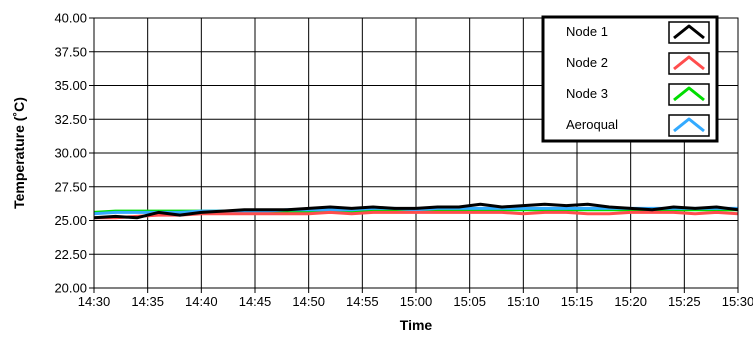  I want to click on x-tick-label: 15:05, so click(469, 301).